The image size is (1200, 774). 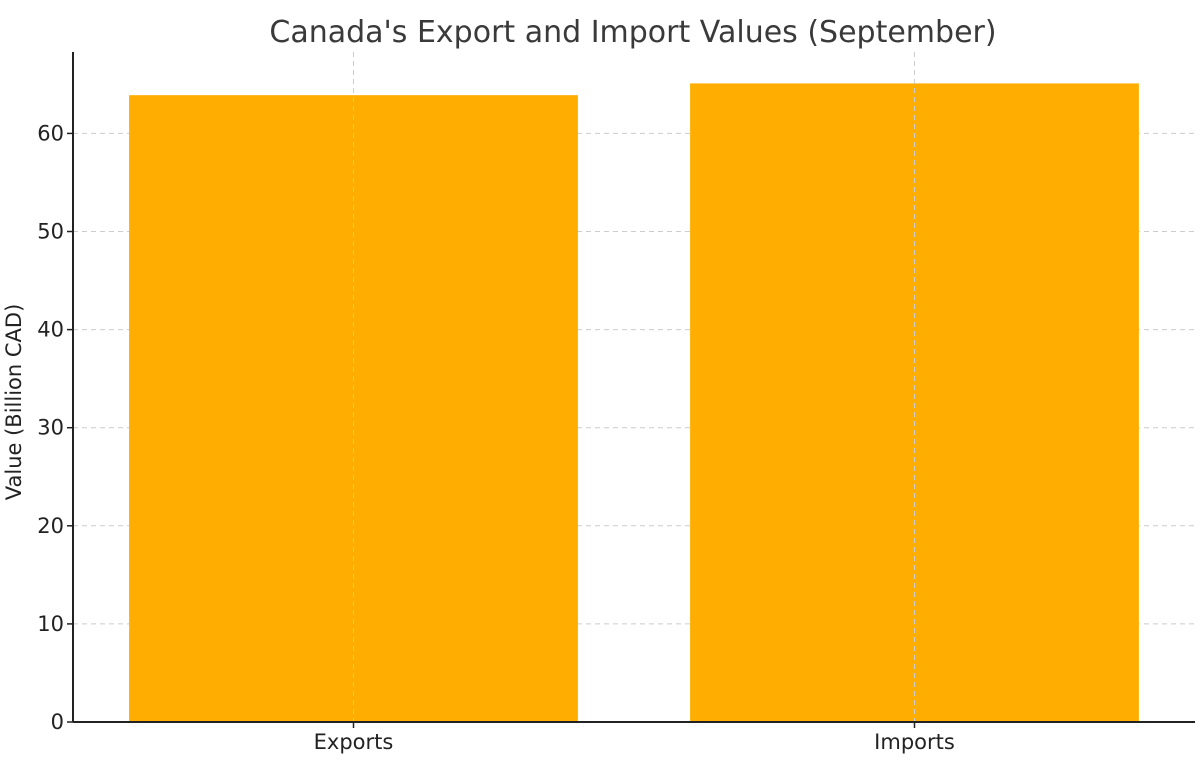 I want to click on y-tick-label: 10, so click(x=50, y=624).